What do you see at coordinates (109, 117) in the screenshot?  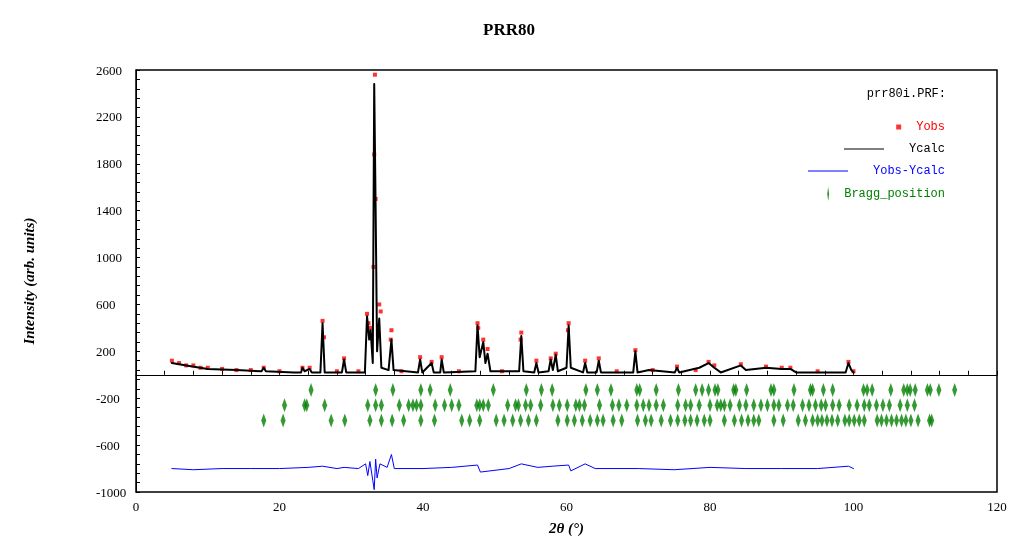 I see `y-tick-label: 2200` at bounding box center [109, 117].